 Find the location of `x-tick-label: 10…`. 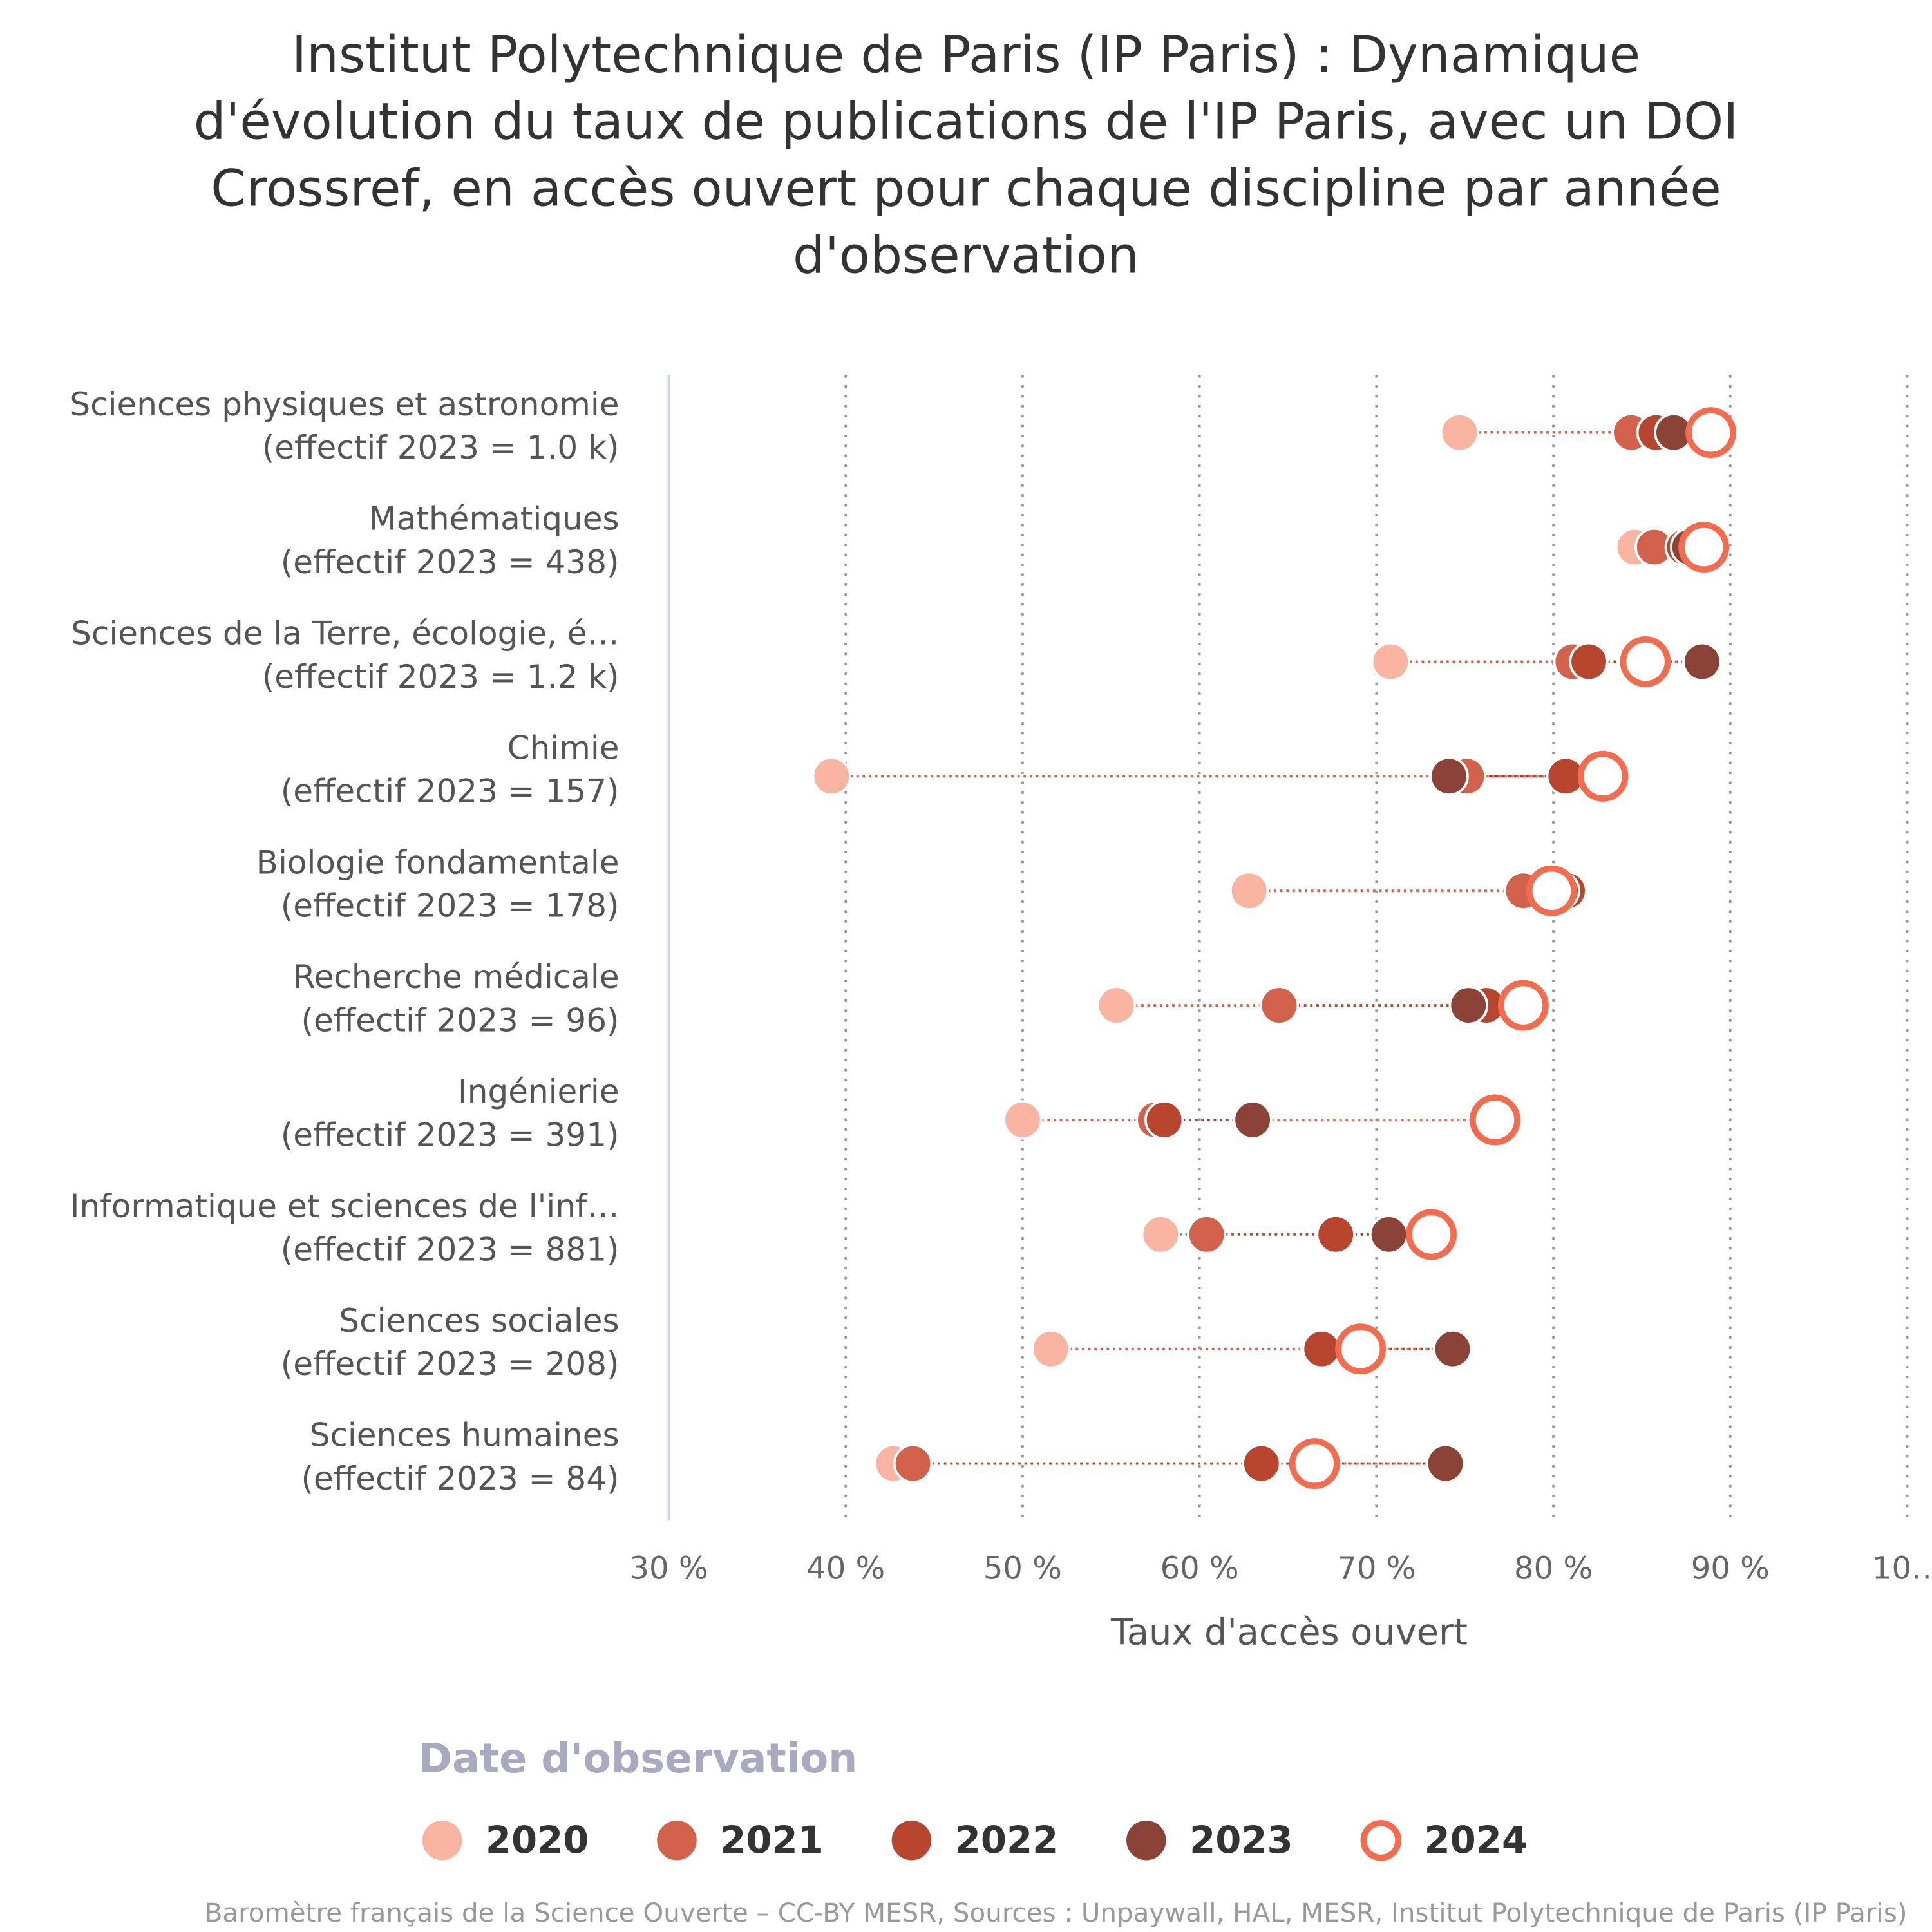

x-tick-label: 10… is located at coordinates (1902, 1568).